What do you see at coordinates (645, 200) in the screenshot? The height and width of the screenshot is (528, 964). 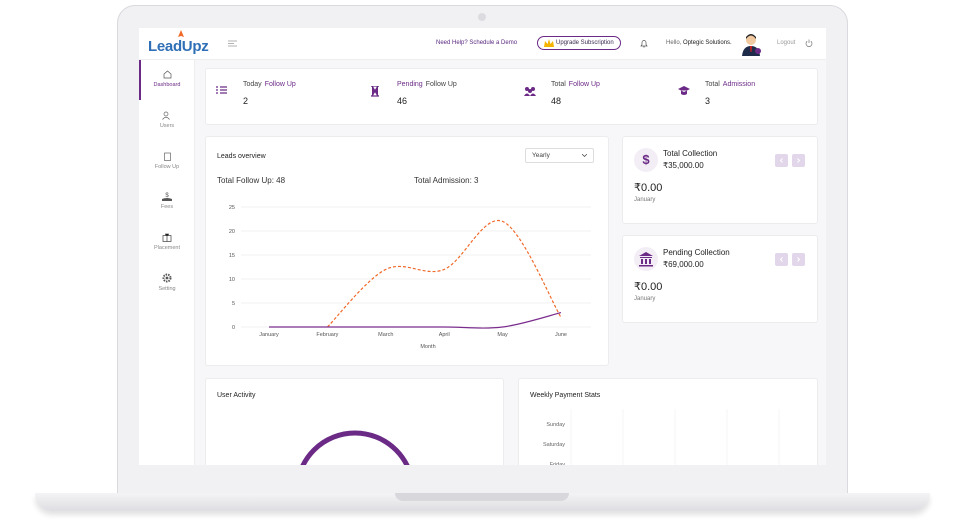 I see `collection-month: January` at bounding box center [645, 200].